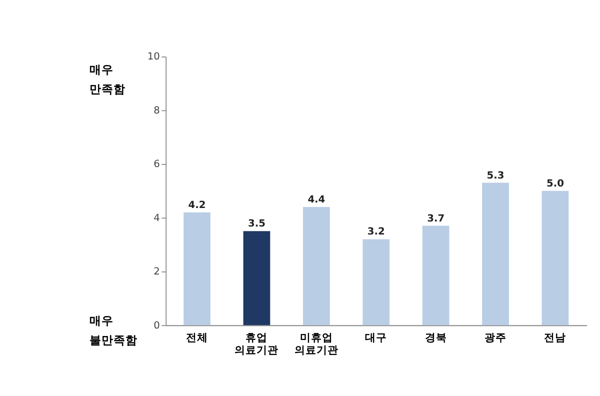 This screenshot has width=600, height=396. I want to click on text: 매우 불만족함, so click(114, 330).